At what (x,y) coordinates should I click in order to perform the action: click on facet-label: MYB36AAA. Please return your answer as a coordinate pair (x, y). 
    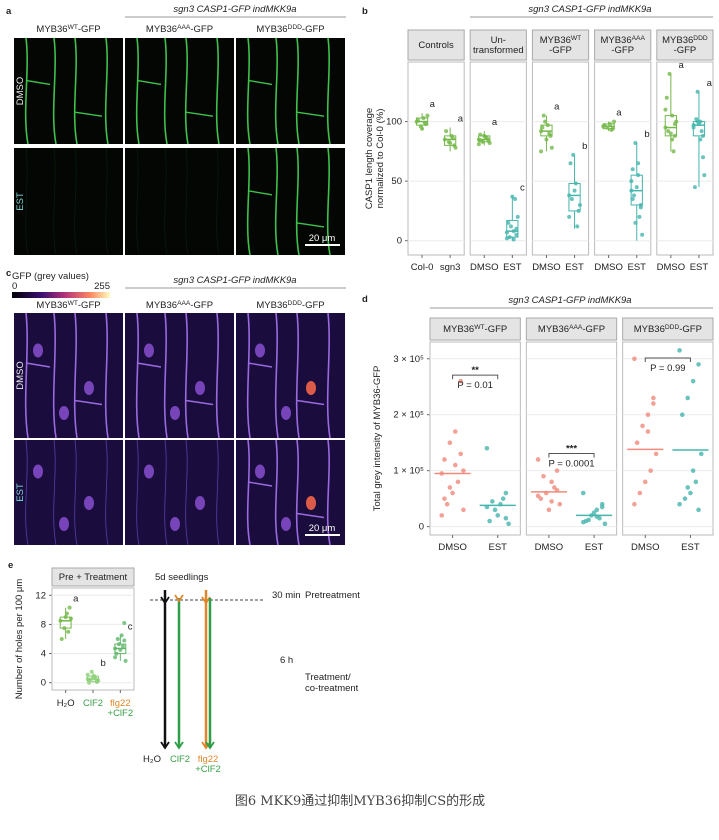
    Looking at the image, I should click on (622, 41).